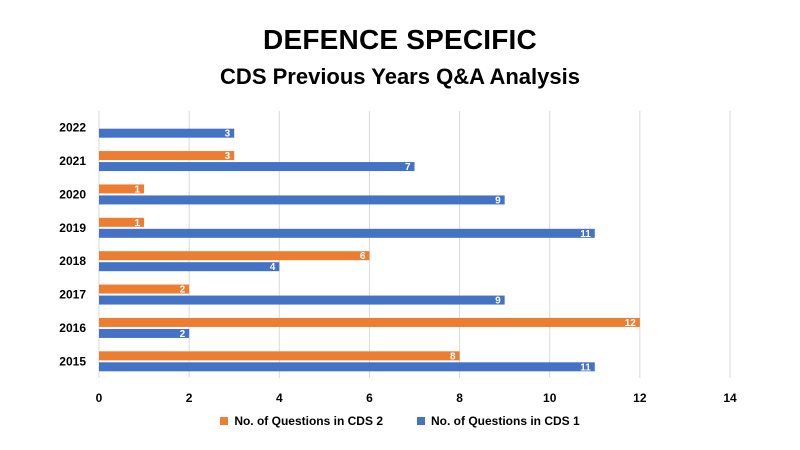  Describe the element at coordinates (72, 194) in the screenshot. I see `y-tick-label: 2020` at that location.